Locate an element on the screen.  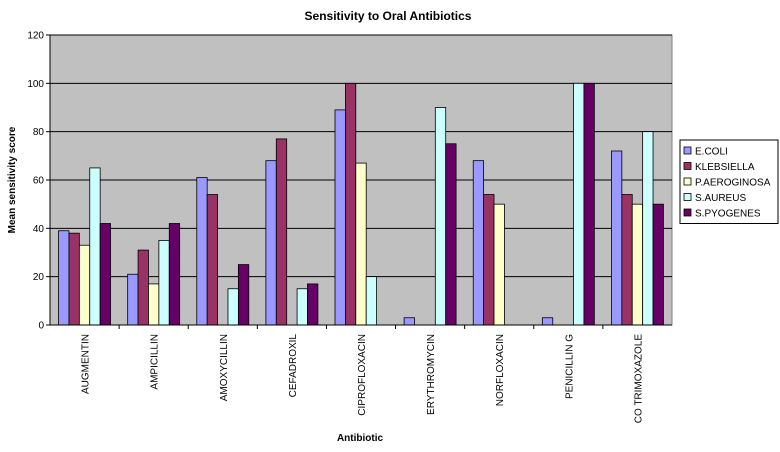
x-tick-label: AUGMENTIN is located at coordinates (86, 364).